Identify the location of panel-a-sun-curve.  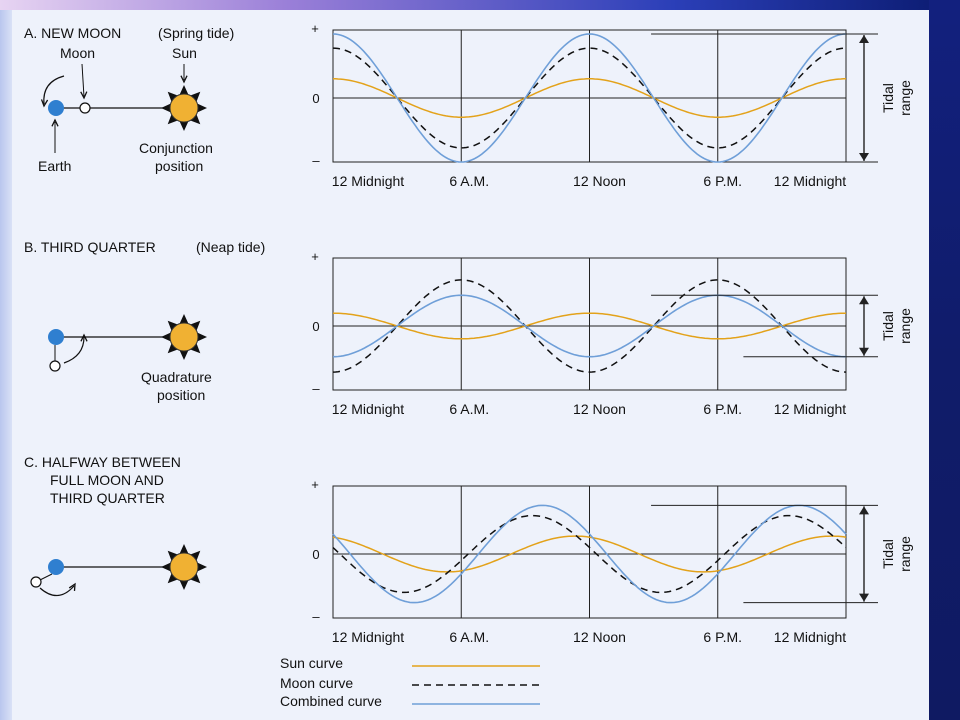
(589, 98).